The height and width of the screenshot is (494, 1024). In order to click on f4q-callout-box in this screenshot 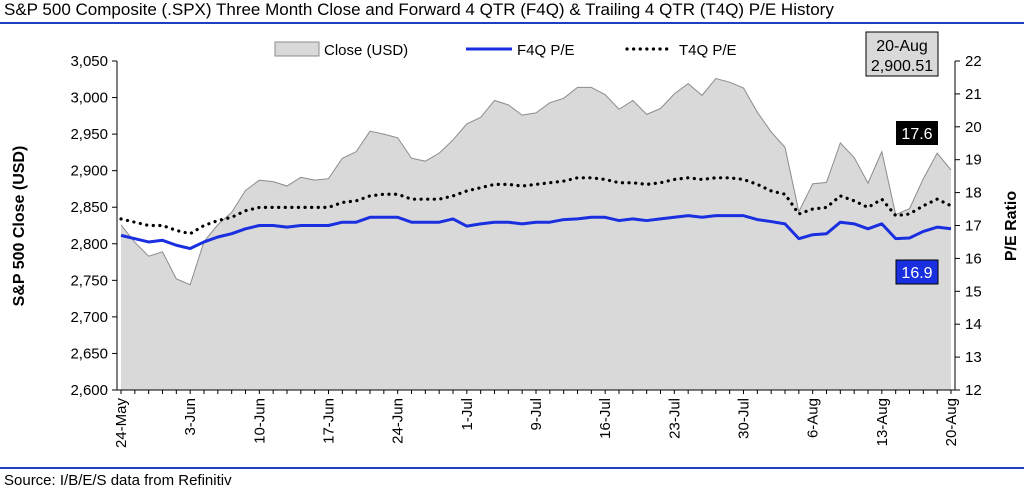, I will do `click(917, 272)`.